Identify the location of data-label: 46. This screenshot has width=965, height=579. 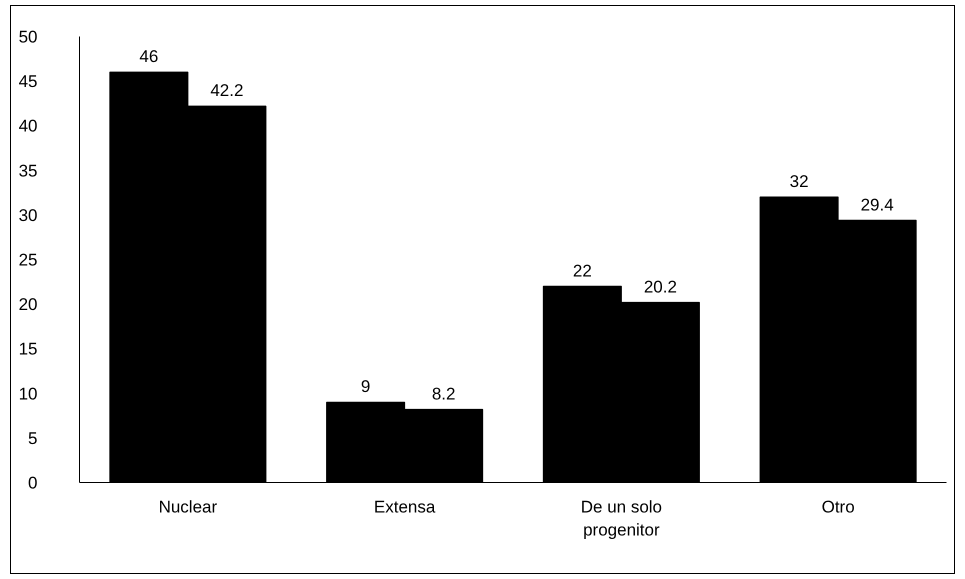
(148, 56).